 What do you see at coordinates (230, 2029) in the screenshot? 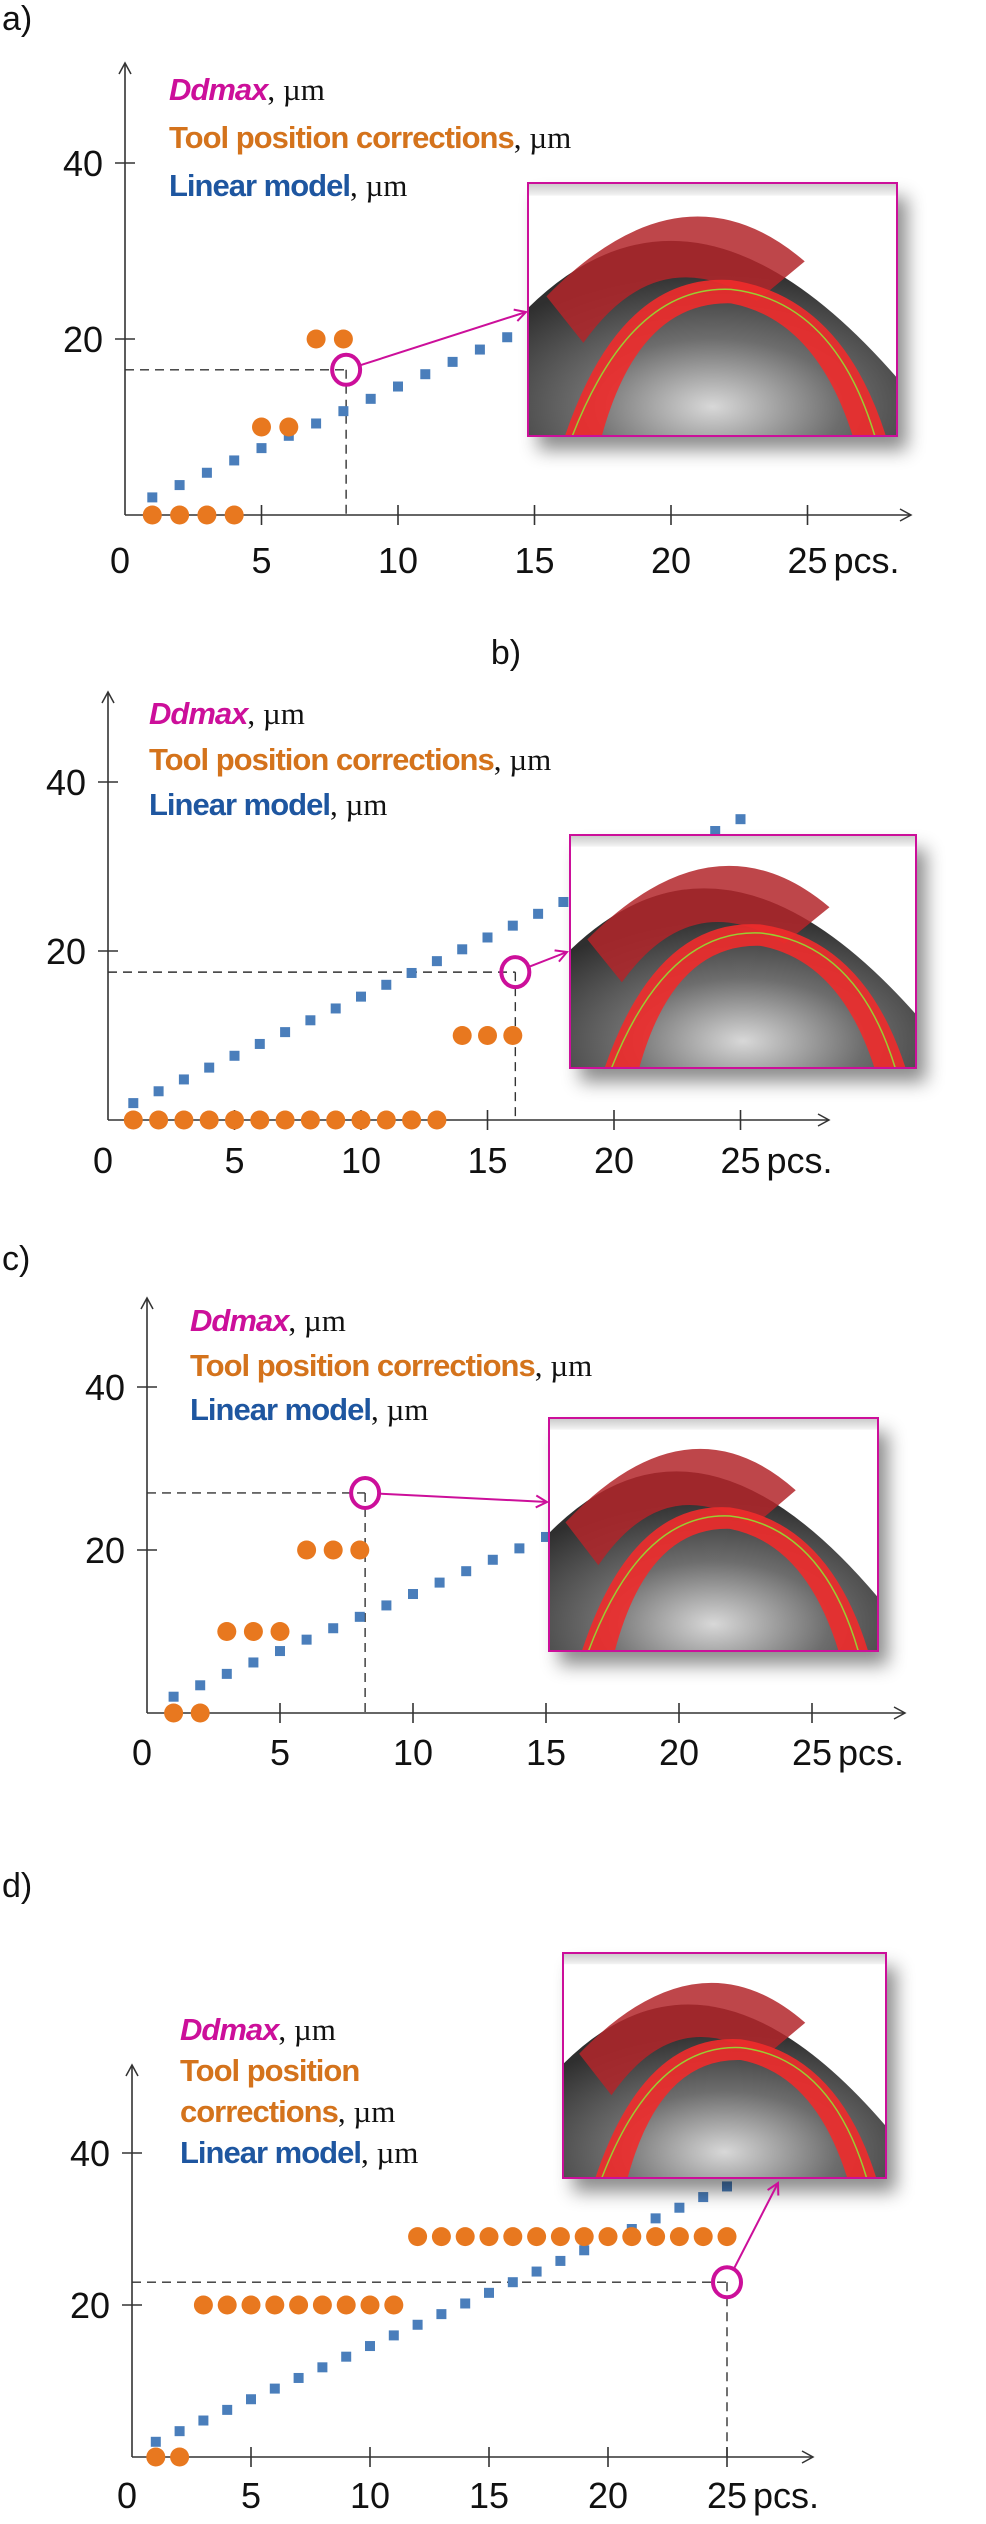
I see `legend-label: Ddmax` at bounding box center [230, 2029].